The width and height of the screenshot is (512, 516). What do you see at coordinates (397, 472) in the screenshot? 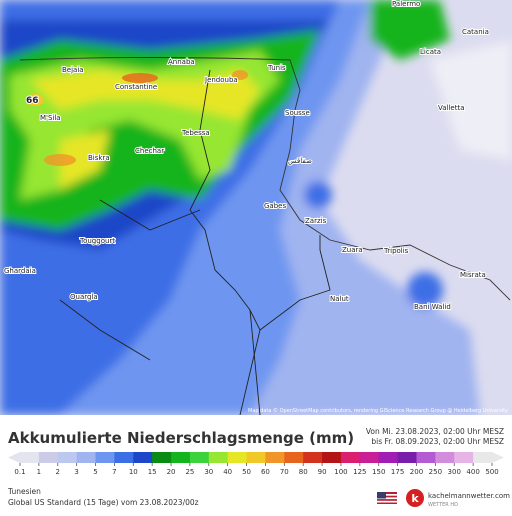
I see `colorbar-tick-label: 175` at bounding box center [397, 472].